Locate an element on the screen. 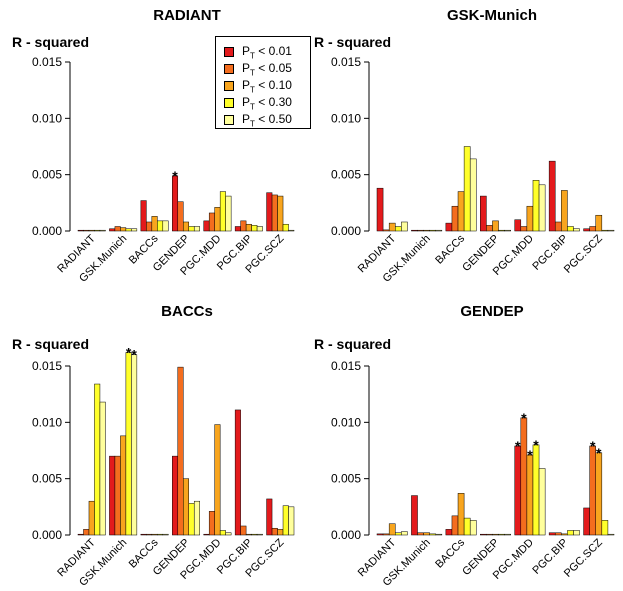  chart-title: RADIANT is located at coordinates (187, 15).